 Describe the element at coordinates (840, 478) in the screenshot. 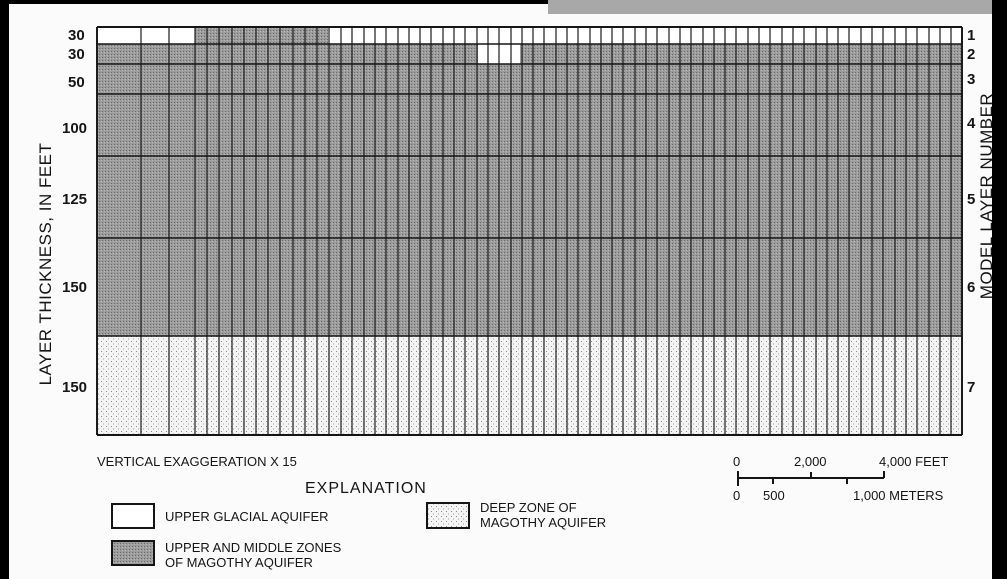

I see `scale-bar: 0 2,000 4,000 FEET 0 500 1,000 METERS` at that location.